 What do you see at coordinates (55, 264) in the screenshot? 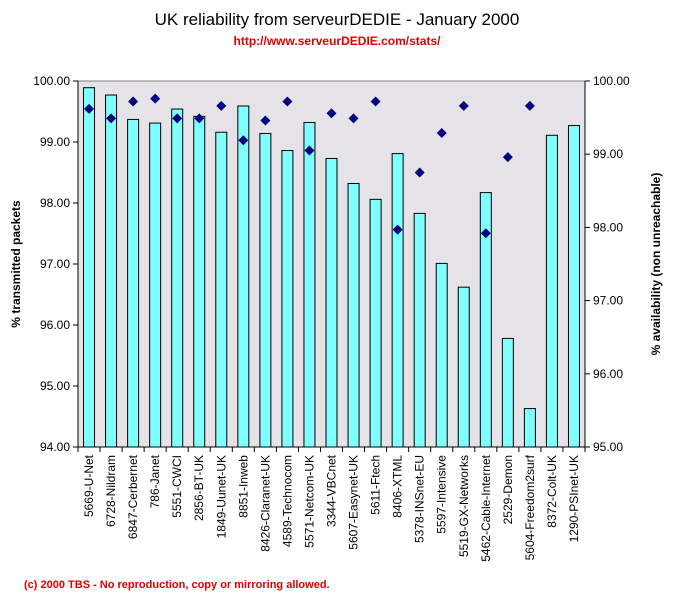
I see `y-tick-label: 97.00` at bounding box center [55, 264].